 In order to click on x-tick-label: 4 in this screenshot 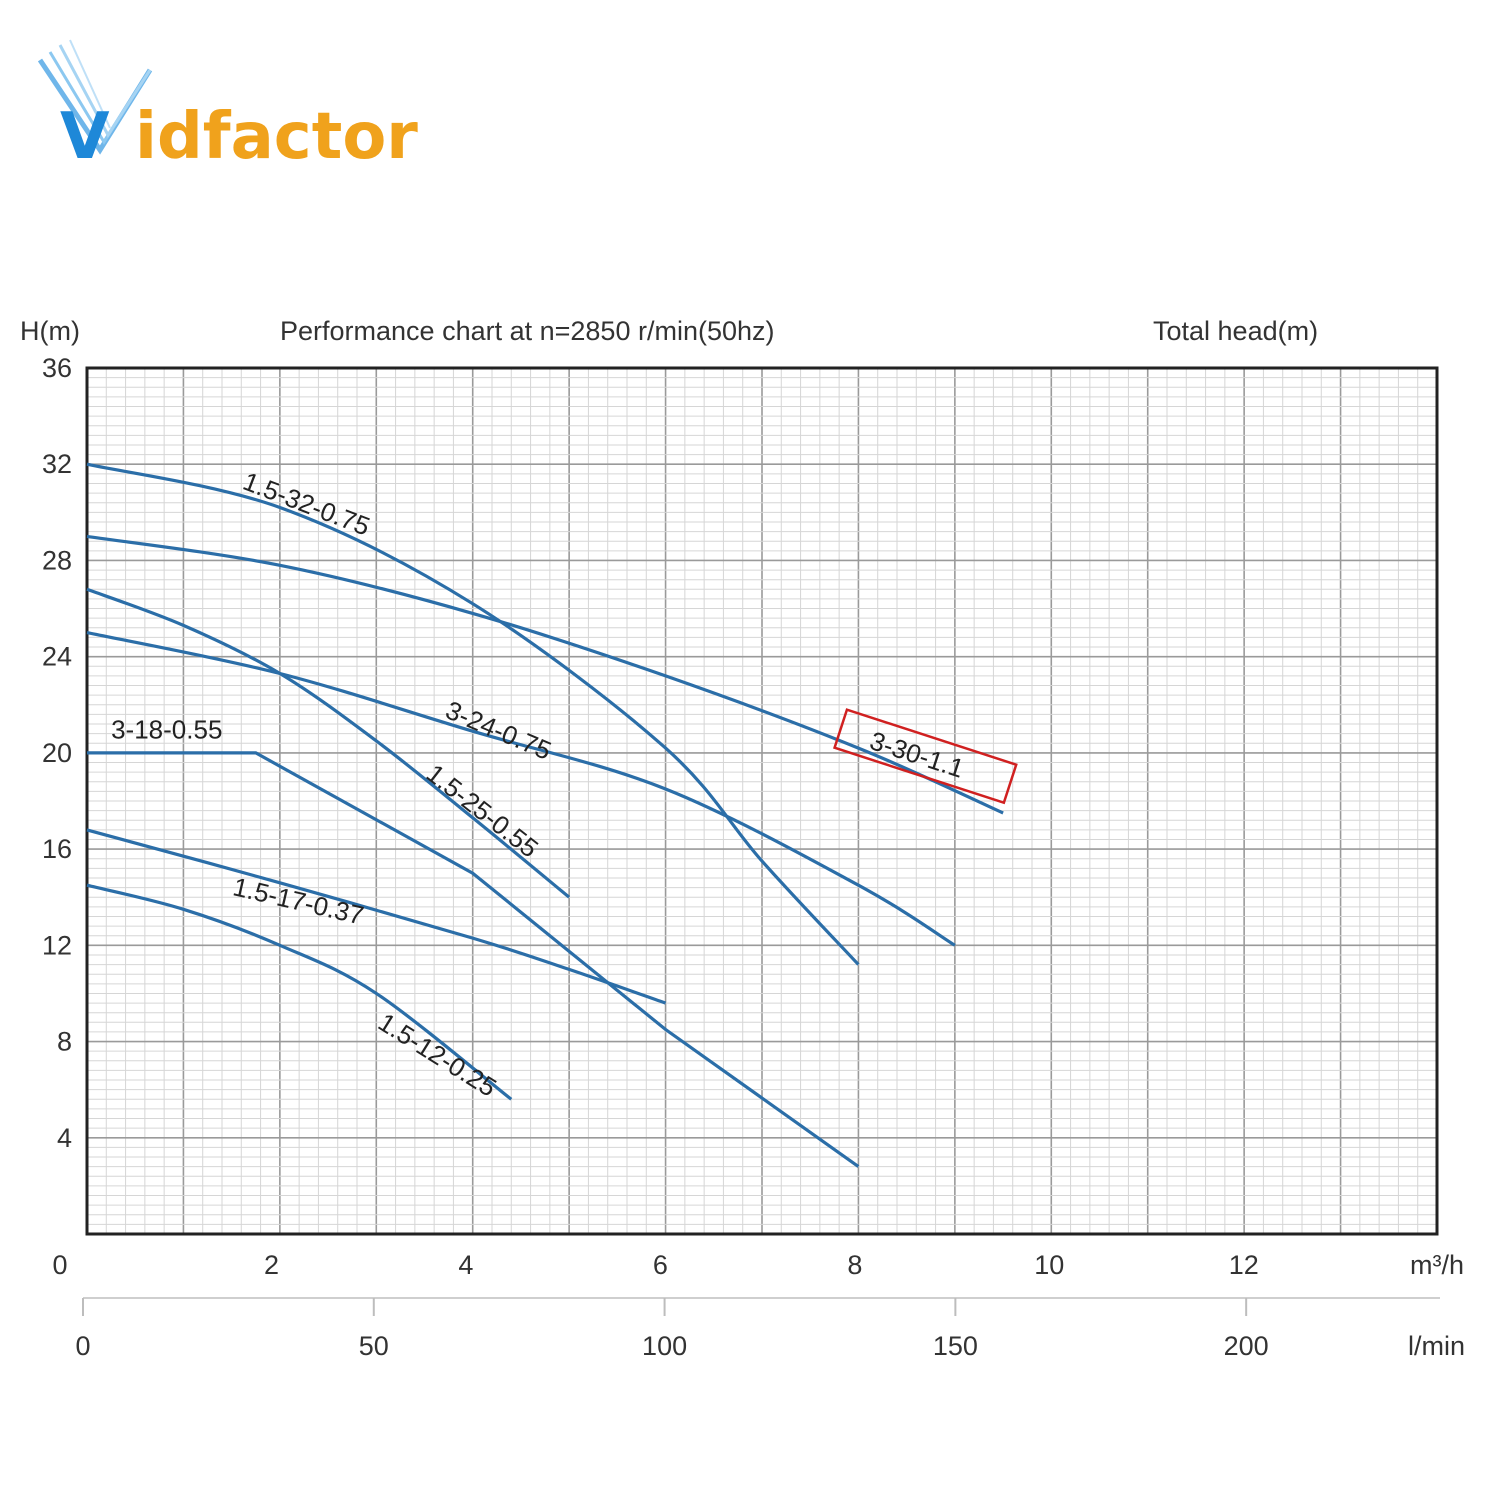, I will do `click(465, 1265)`.